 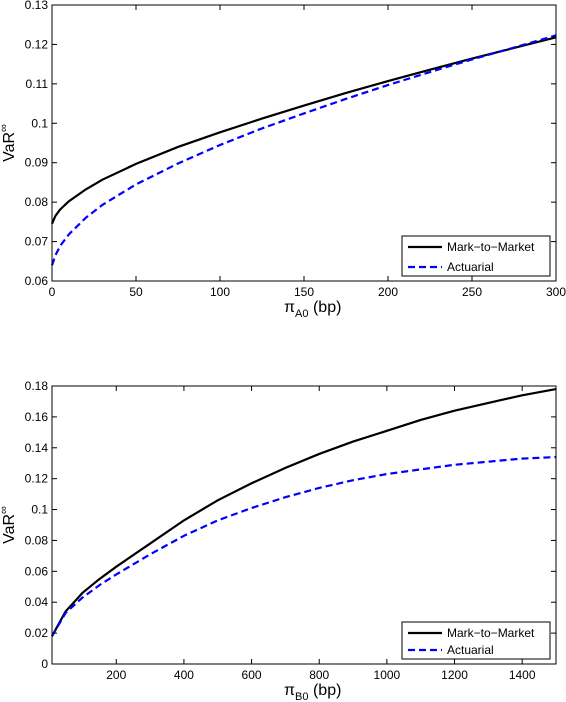 What do you see at coordinates (556, 292) in the screenshot?
I see `x-tick-label: 300` at bounding box center [556, 292].